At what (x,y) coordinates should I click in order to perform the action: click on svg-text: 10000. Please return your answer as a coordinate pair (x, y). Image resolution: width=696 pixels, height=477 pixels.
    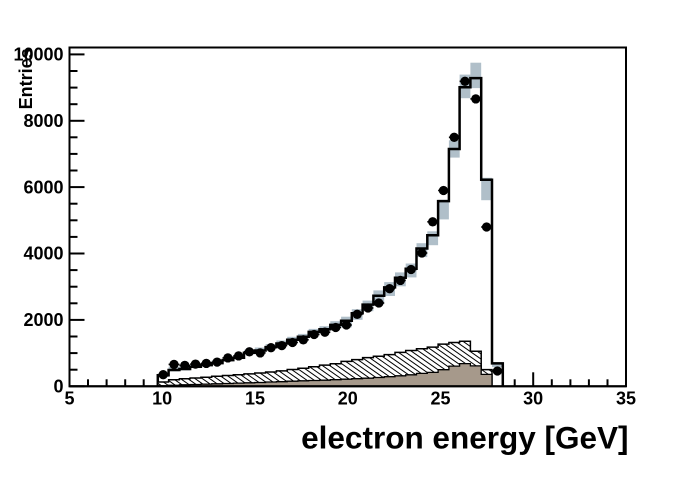
    Looking at the image, I should click on (38, 55).